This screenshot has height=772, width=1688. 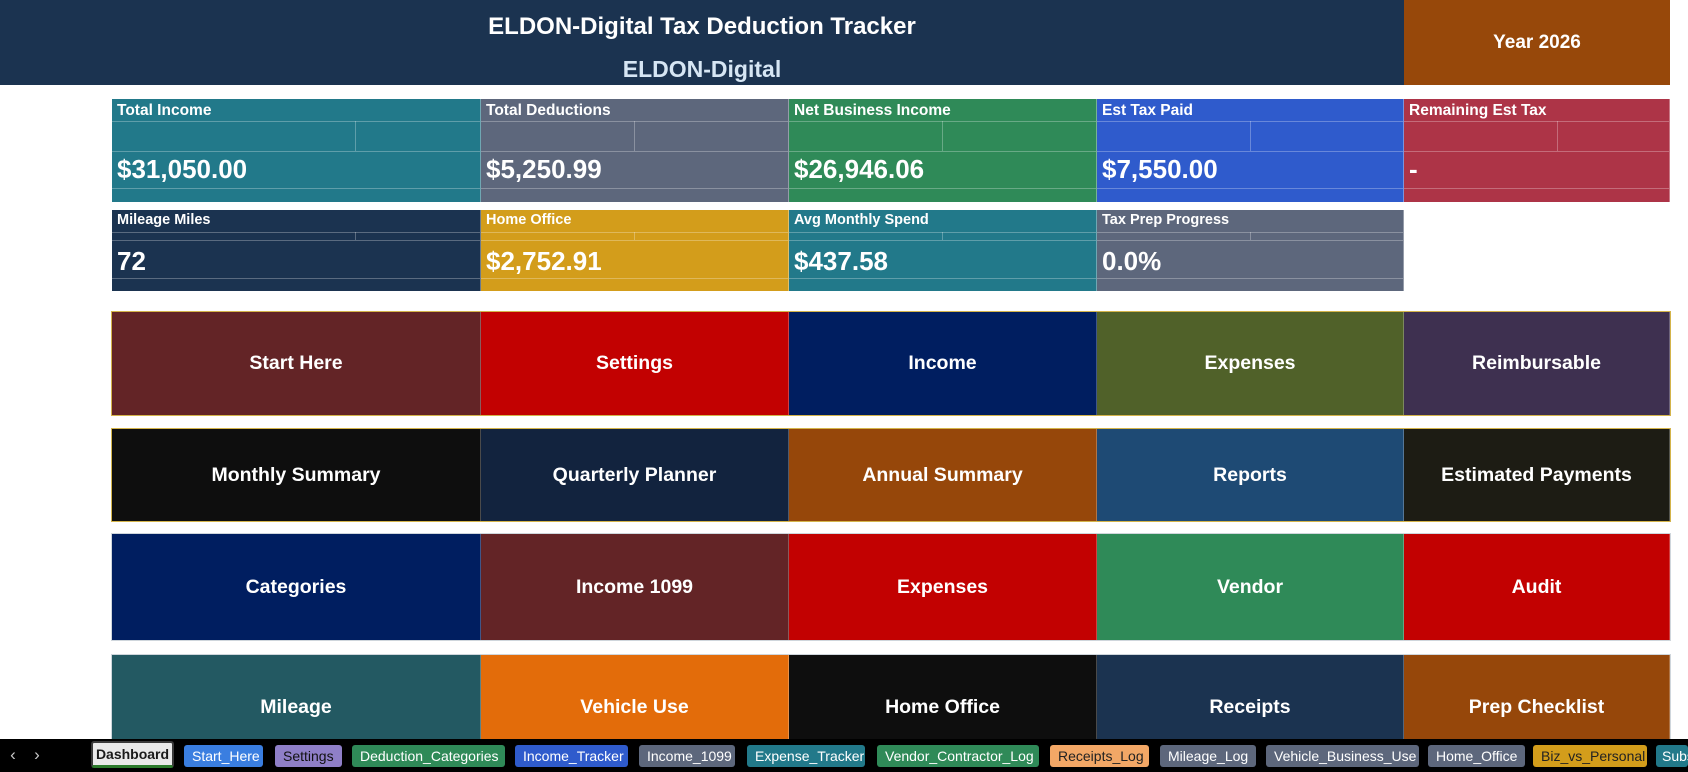 What do you see at coordinates (544, 169) in the screenshot?
I see `kpi-value: $5,250.99` at bounding box center [544, 169].